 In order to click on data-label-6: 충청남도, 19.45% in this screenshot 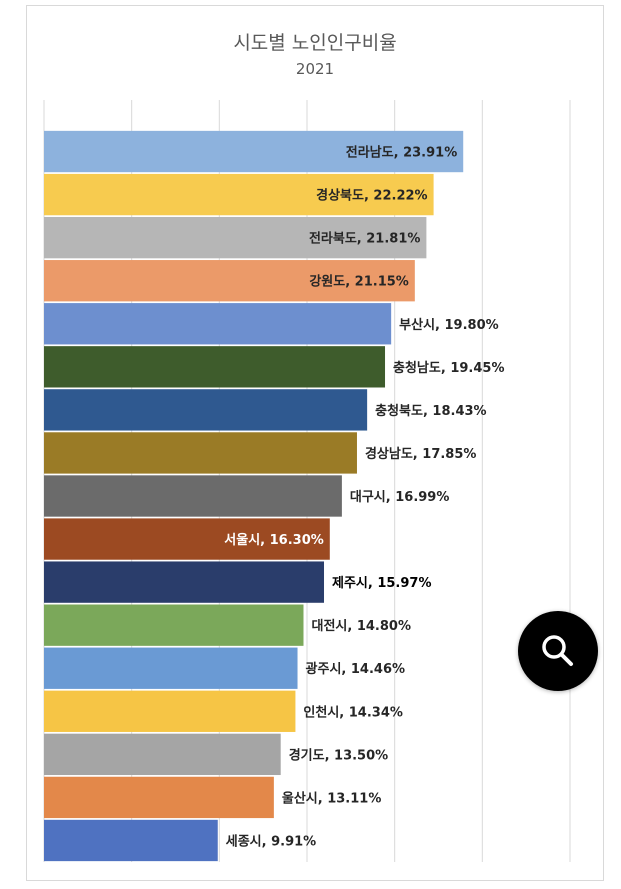, I will do `click(448, 368)`.